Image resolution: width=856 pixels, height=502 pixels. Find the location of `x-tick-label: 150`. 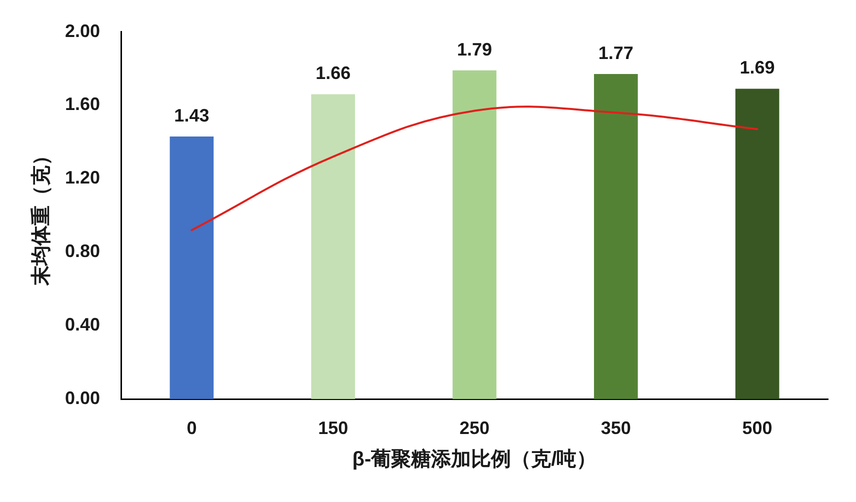

x-tick-label: 150 is located at coordinates (333, 428).